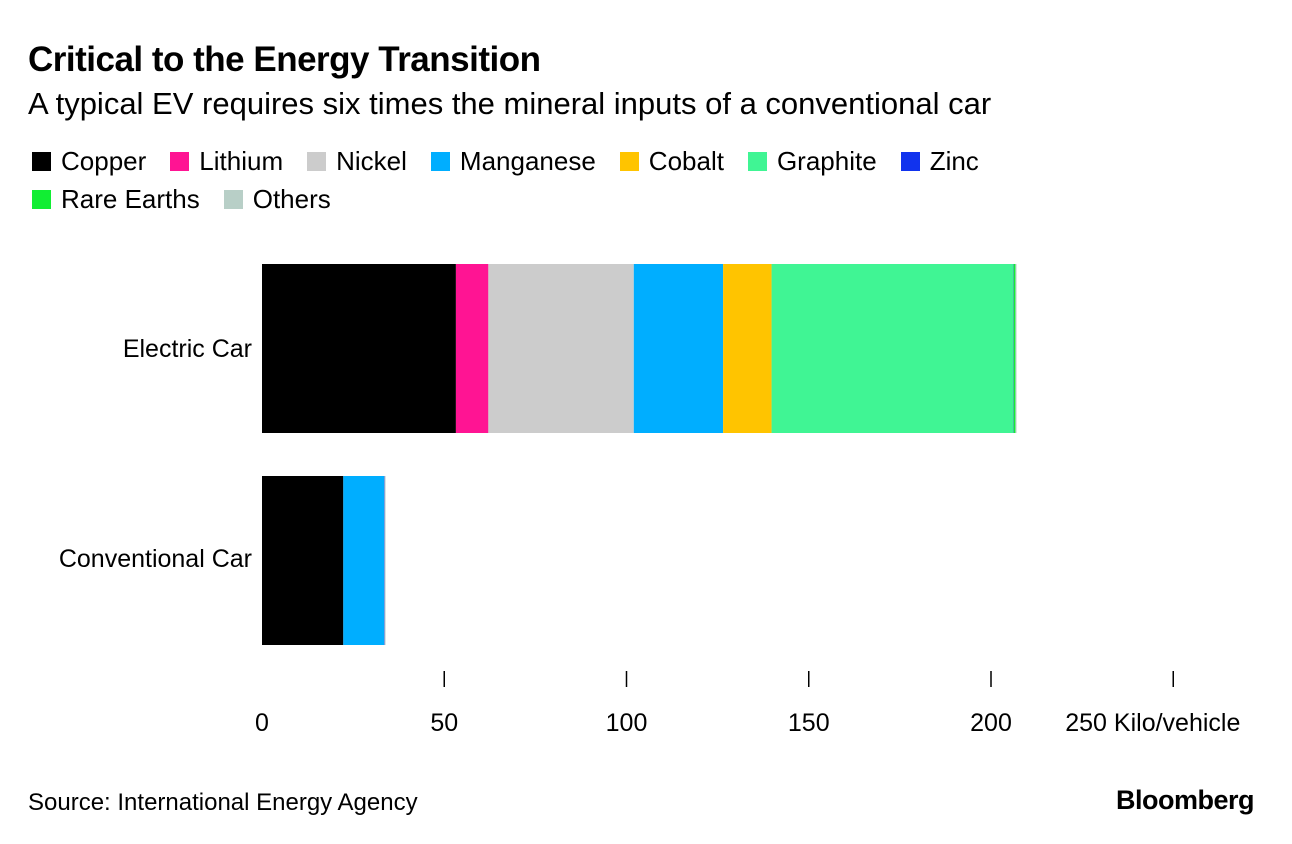 The height and width of the screenshot is (844, 1292). Describe the element at coordinates (527, 160) in the screenshot. I see `legend-label: Manganese` at that location.